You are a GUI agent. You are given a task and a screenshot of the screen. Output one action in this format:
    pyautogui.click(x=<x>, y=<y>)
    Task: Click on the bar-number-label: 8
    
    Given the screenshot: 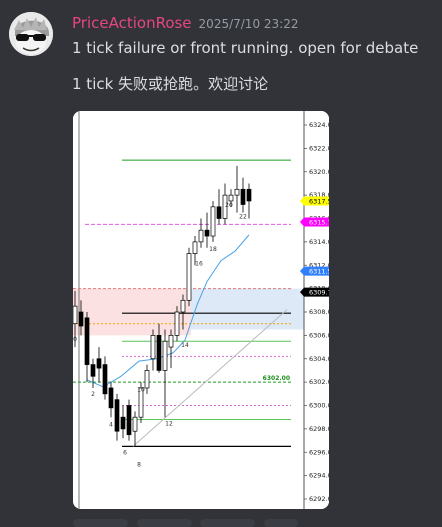 What is the action you would take?
    pyautogui.click(x=139, y=464)
    